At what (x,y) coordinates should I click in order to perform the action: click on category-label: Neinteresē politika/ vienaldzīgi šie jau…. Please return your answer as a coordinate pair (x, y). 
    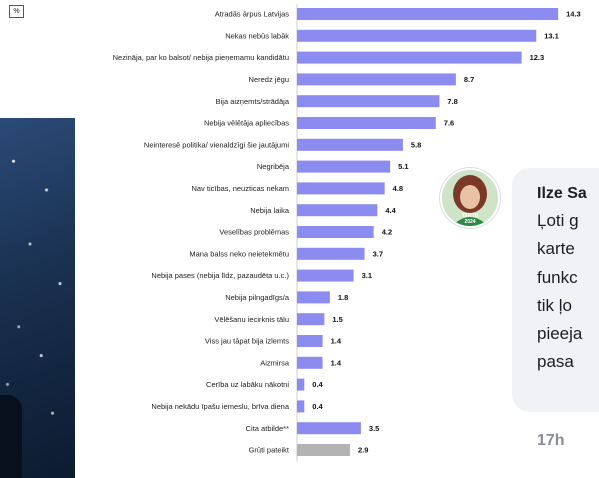
    Looking at the image, I should click on (216, 144).